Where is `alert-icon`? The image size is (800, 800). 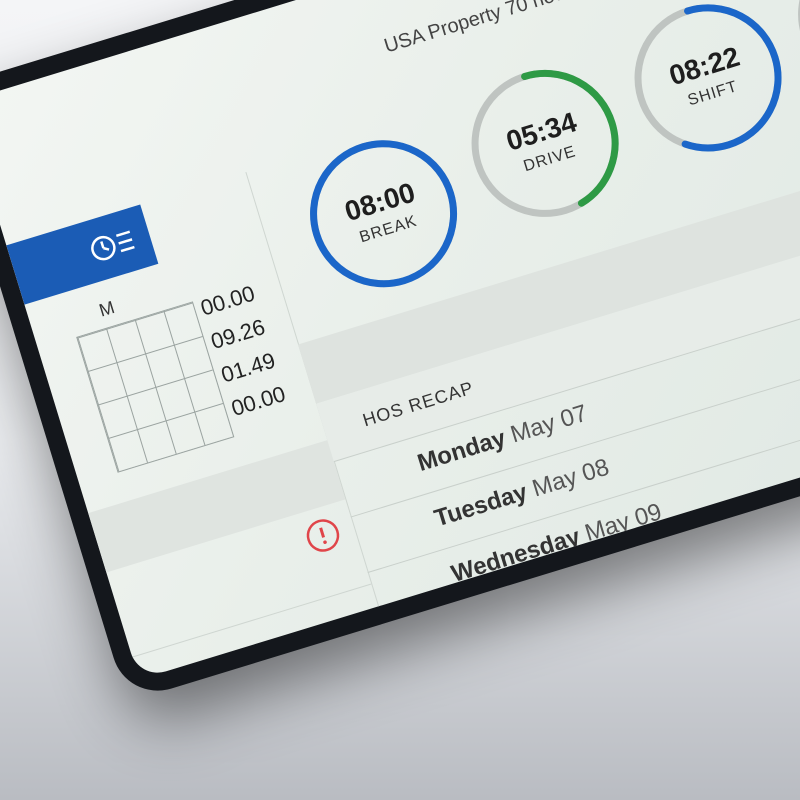
alert-icon is located at coordinates (323, 535).